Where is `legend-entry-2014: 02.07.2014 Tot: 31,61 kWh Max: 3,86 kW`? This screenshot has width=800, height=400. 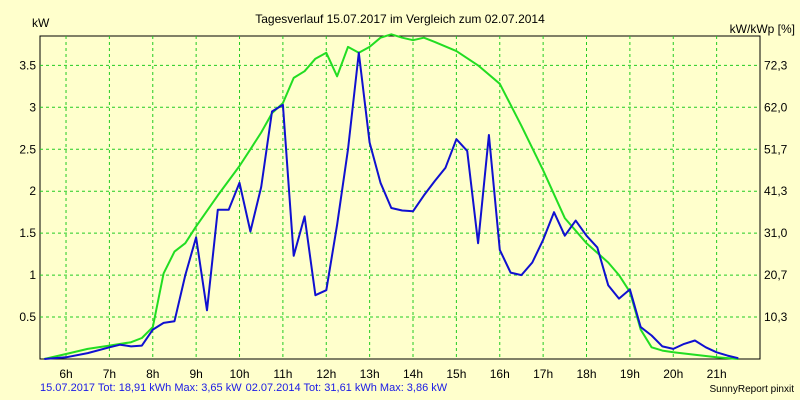
legend-entry-2014: 02.07.2014 Tot: 31,61 kWh Max: 3,86 kW is located at coordinates (346, 388).